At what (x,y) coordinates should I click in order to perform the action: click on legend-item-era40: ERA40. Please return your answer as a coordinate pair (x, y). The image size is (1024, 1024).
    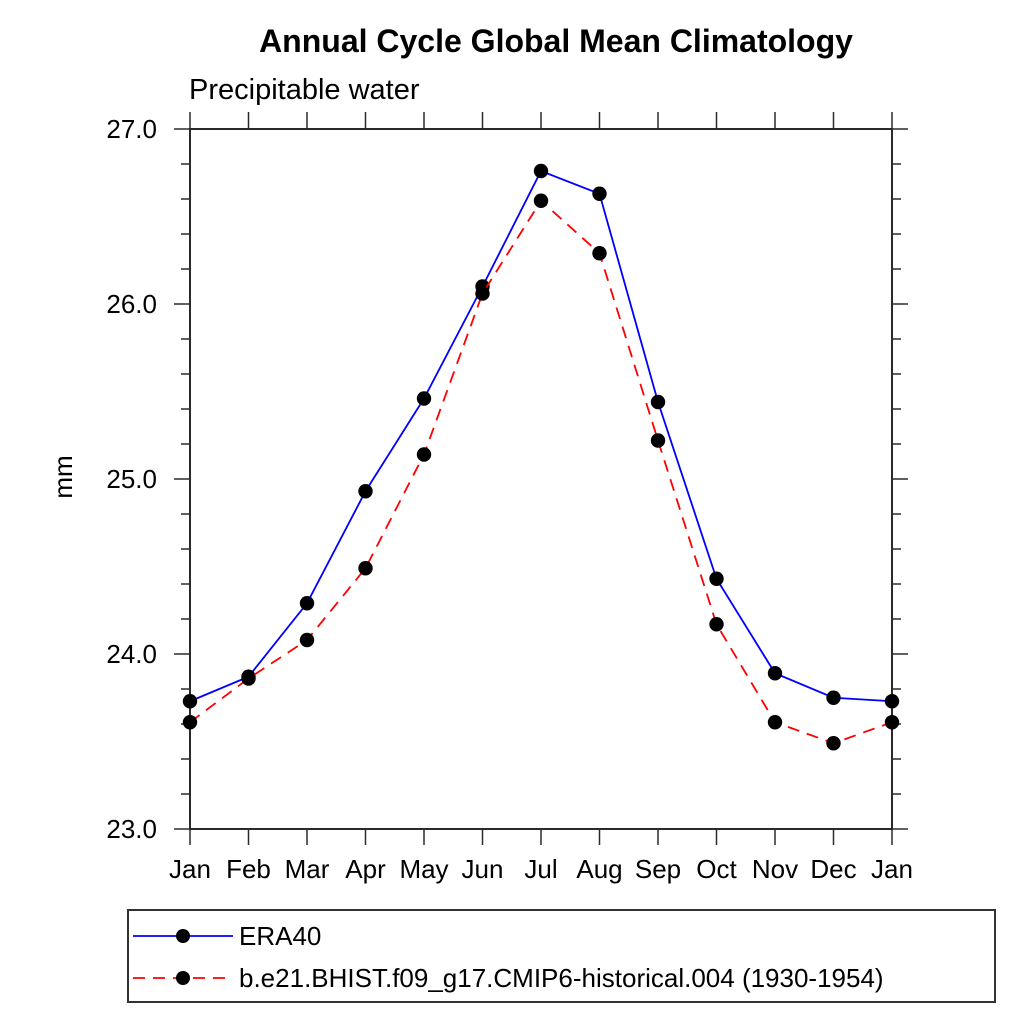
    Looking at the image, I should click on (227, 936).